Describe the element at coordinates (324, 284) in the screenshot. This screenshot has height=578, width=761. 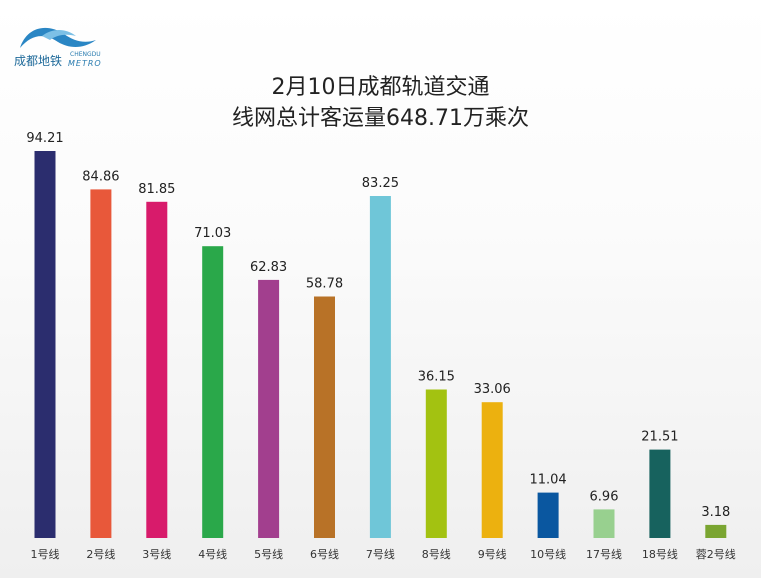
I see `bar-value-label-6: 58.78` at that location.